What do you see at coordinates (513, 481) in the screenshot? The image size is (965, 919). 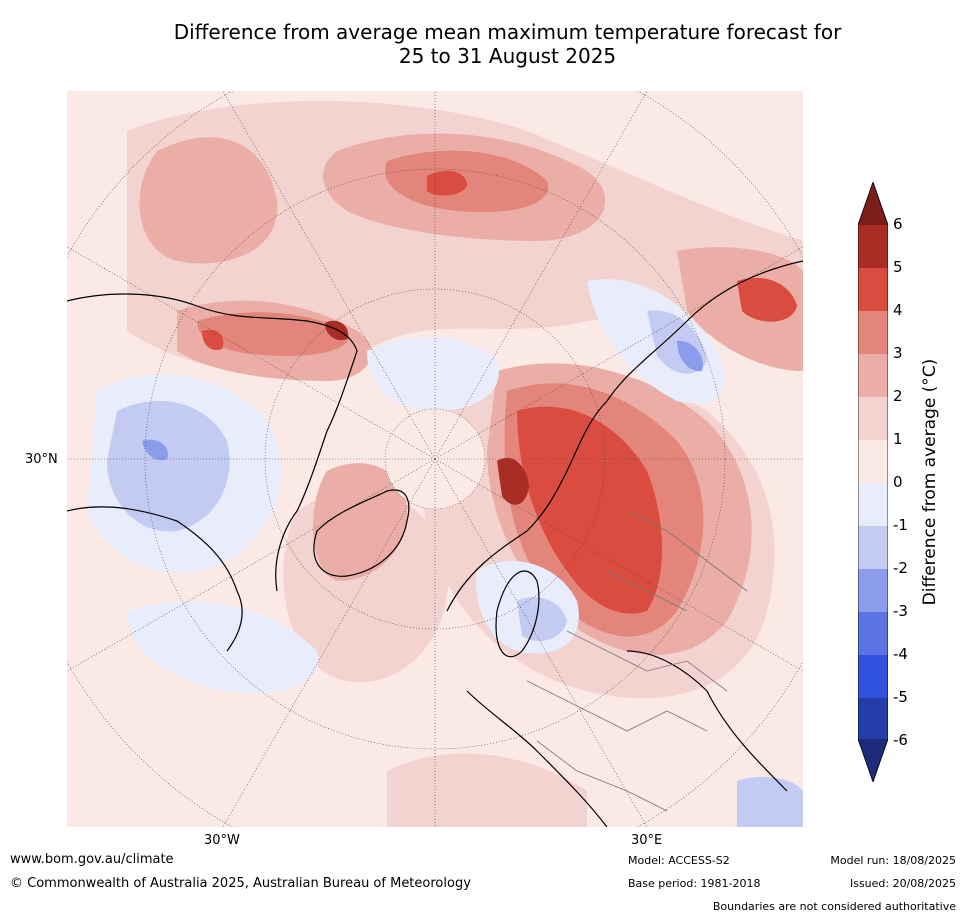 I see `anomaly-region-5to6-siberia` at bounding box center [513, 481].